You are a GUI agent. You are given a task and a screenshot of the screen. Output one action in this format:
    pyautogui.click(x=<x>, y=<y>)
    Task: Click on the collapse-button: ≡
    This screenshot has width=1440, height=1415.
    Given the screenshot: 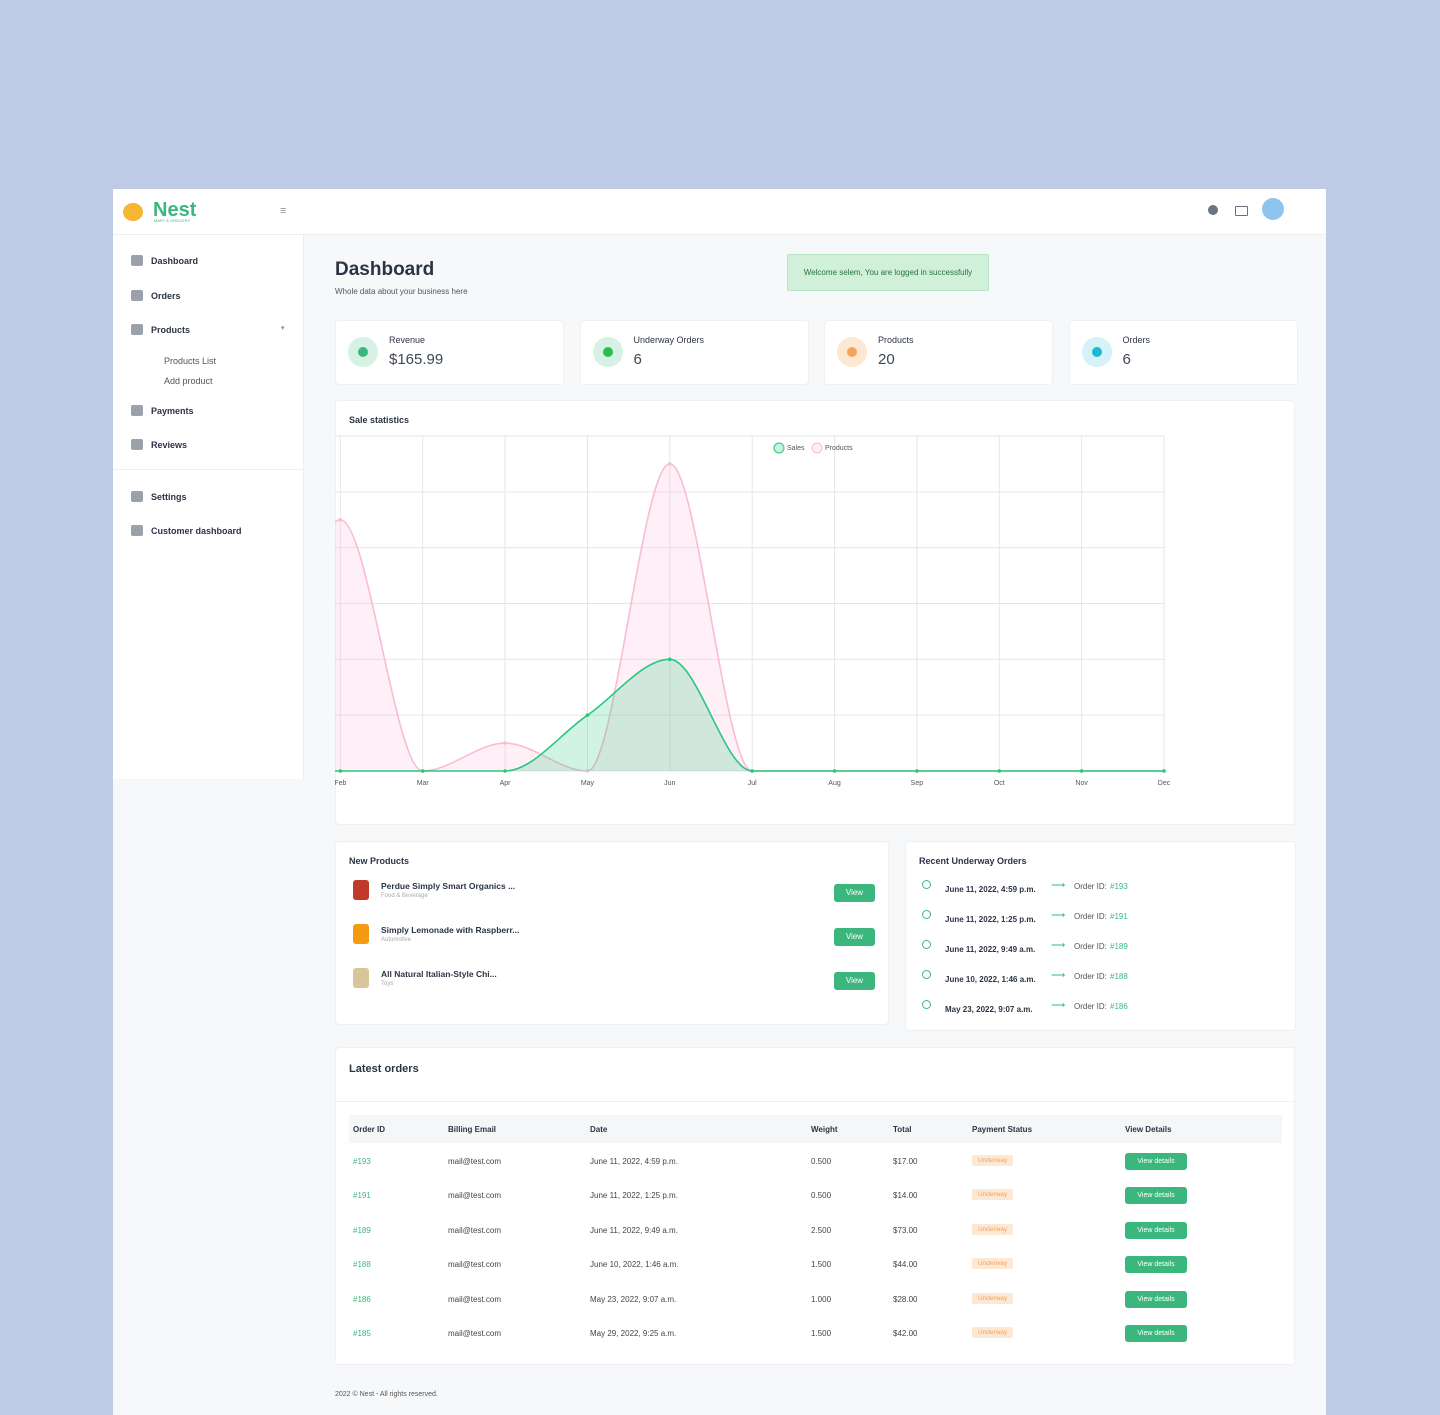 What is the action you would take?
    pyautogui.click(x=283, y=211)
    